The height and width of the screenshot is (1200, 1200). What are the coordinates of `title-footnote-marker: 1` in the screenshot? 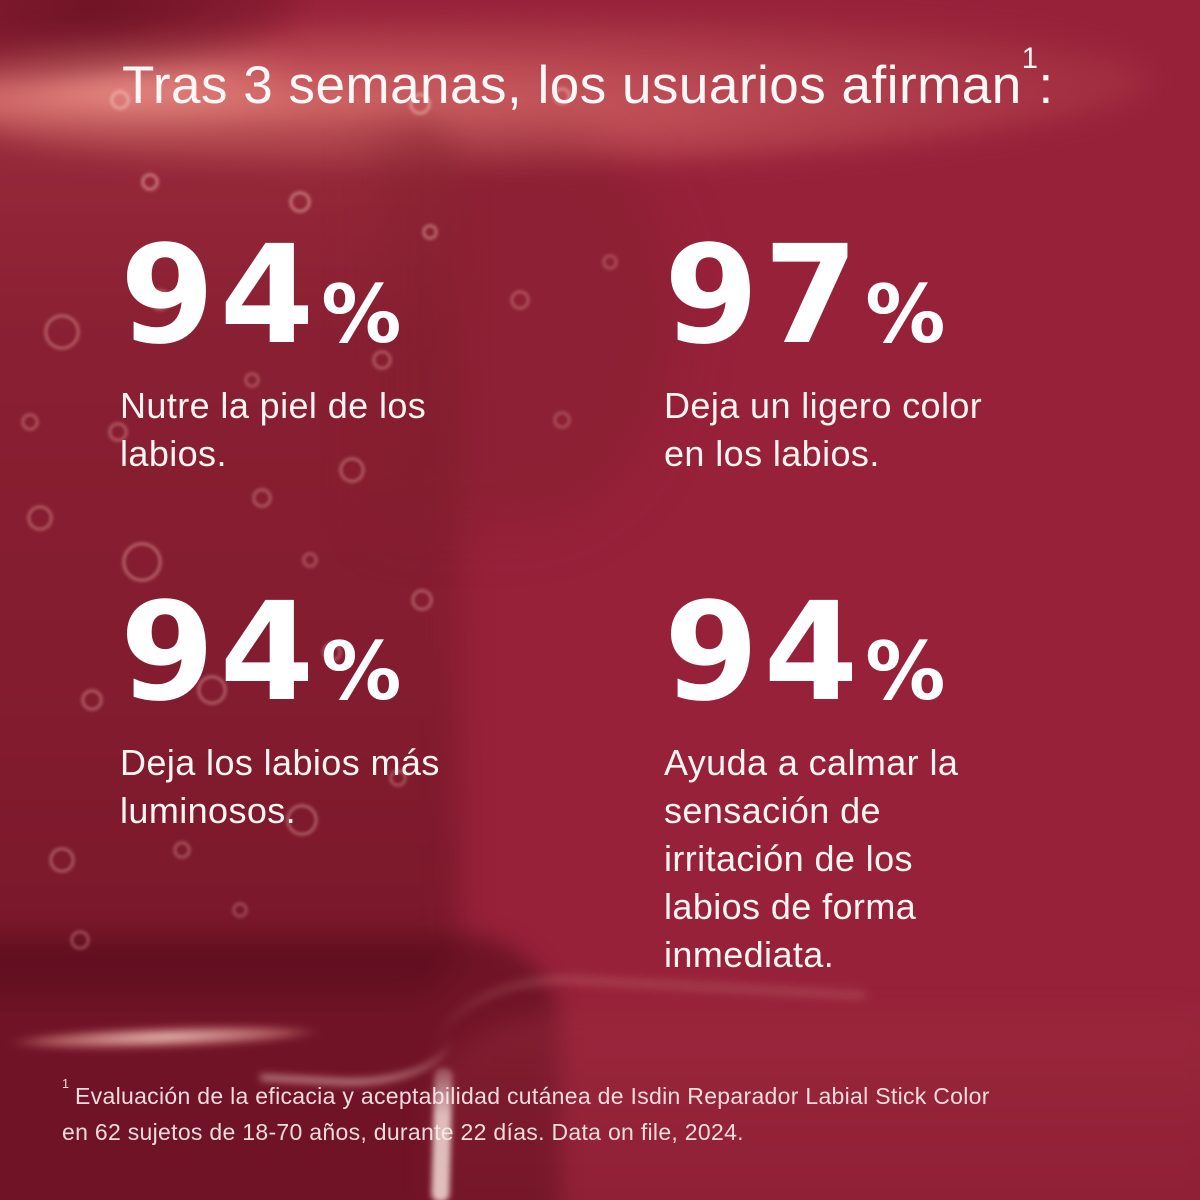 It's located at (1030, 59).